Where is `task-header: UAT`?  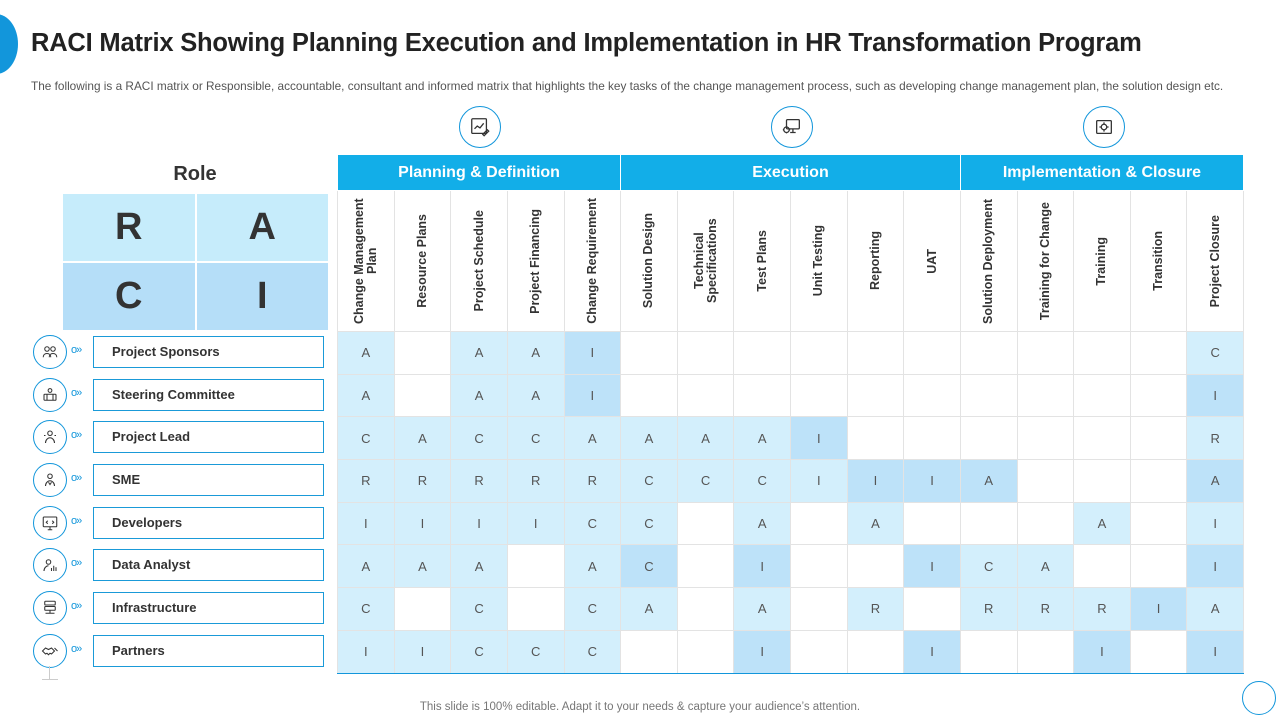
task-header: UAT is located at coordinates (932, 261).